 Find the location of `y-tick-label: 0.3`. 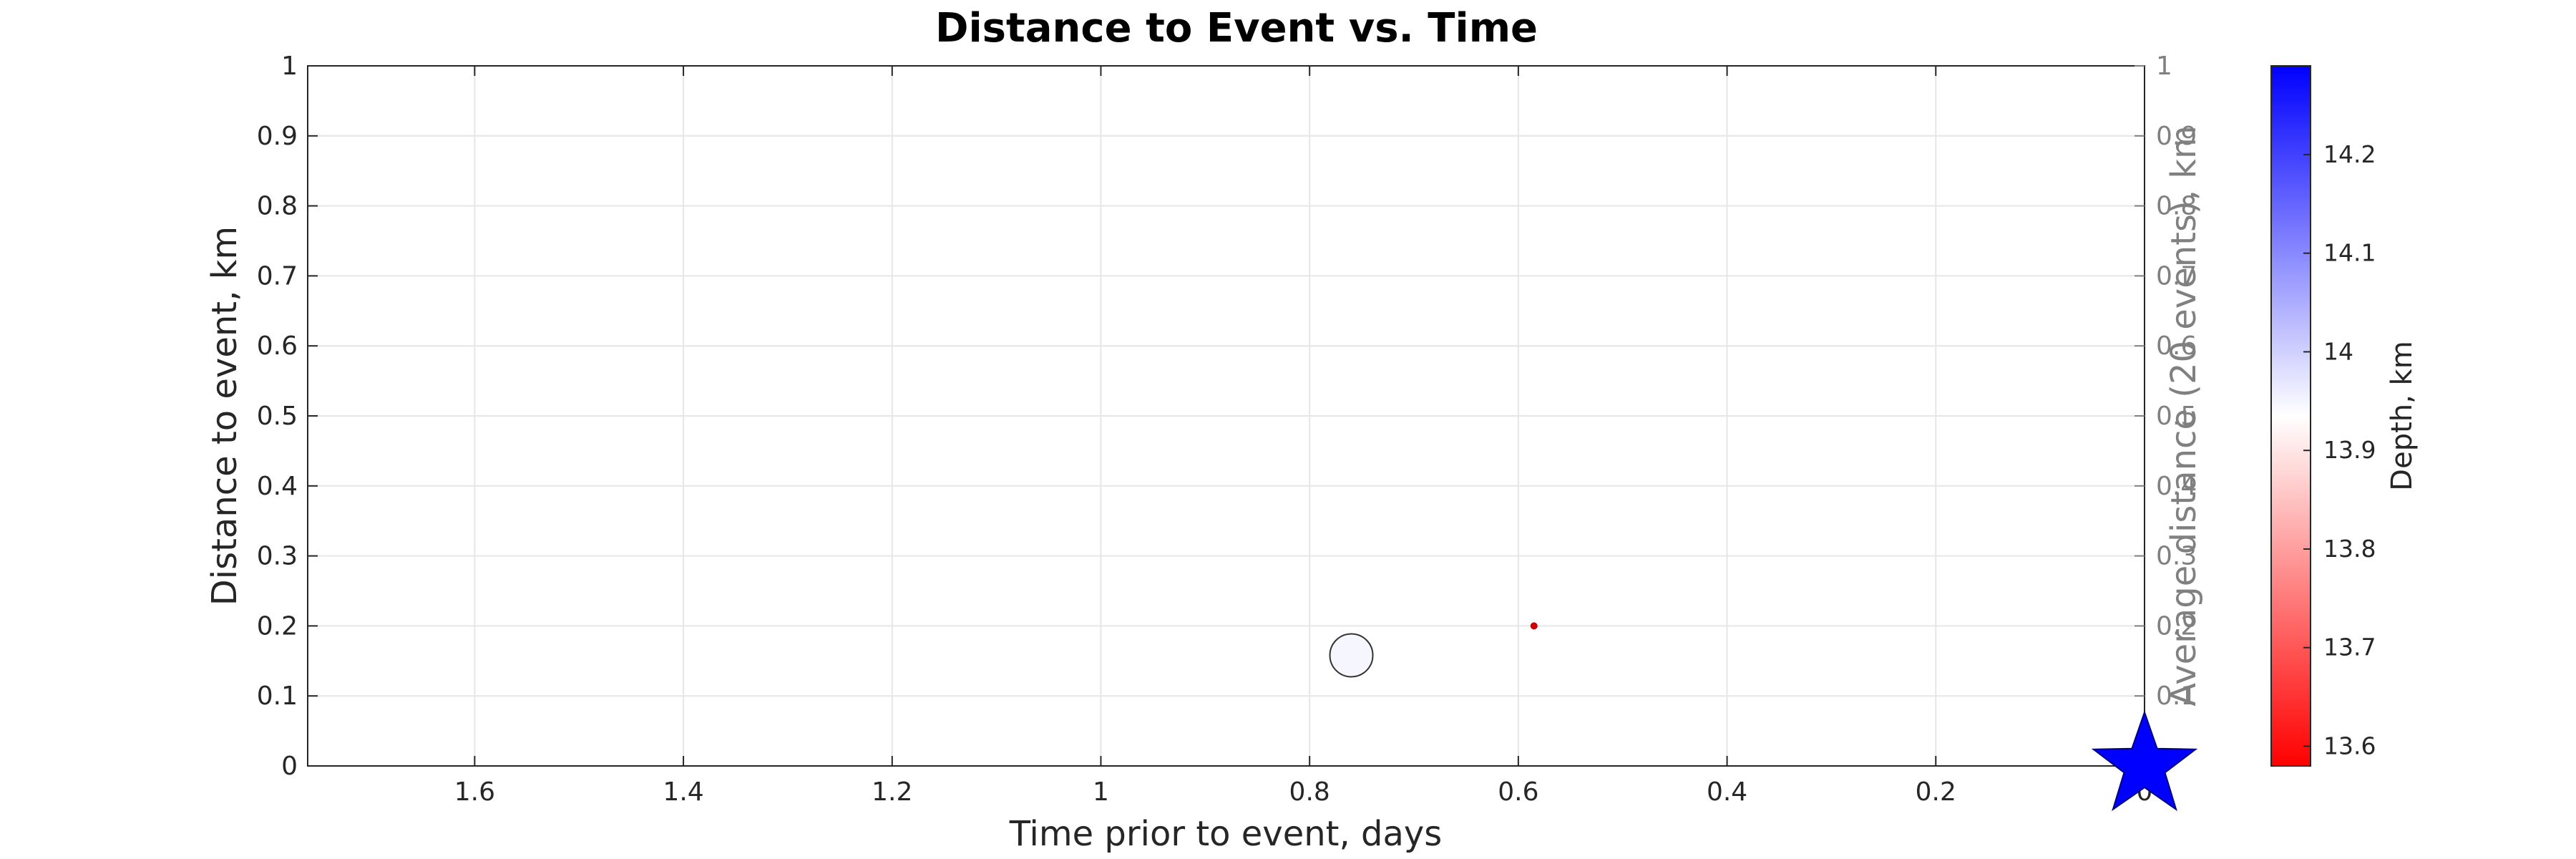

y-tick-label: 0.3 is located at coordinates (277, 556).